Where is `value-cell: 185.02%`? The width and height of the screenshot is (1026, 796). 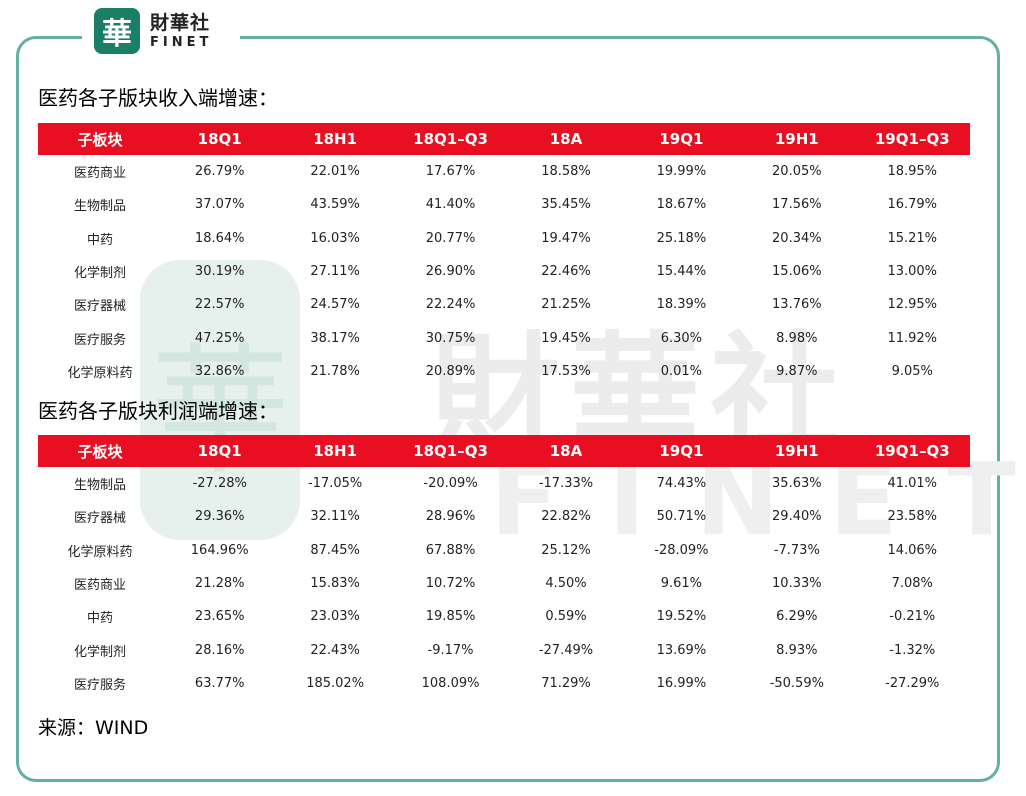 value-cell: 185.02% is located at coordinates (335, 683).